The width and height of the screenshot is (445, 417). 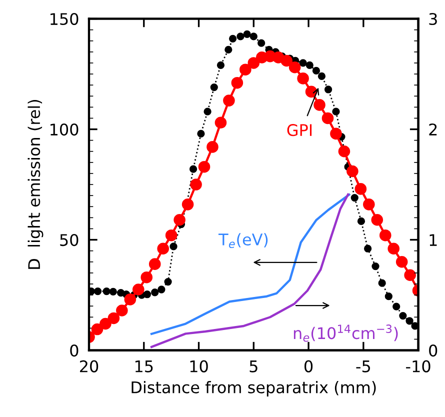 I want to click on x-axis-title: Distance from separatrix (mm), so click(x=254, y=388).